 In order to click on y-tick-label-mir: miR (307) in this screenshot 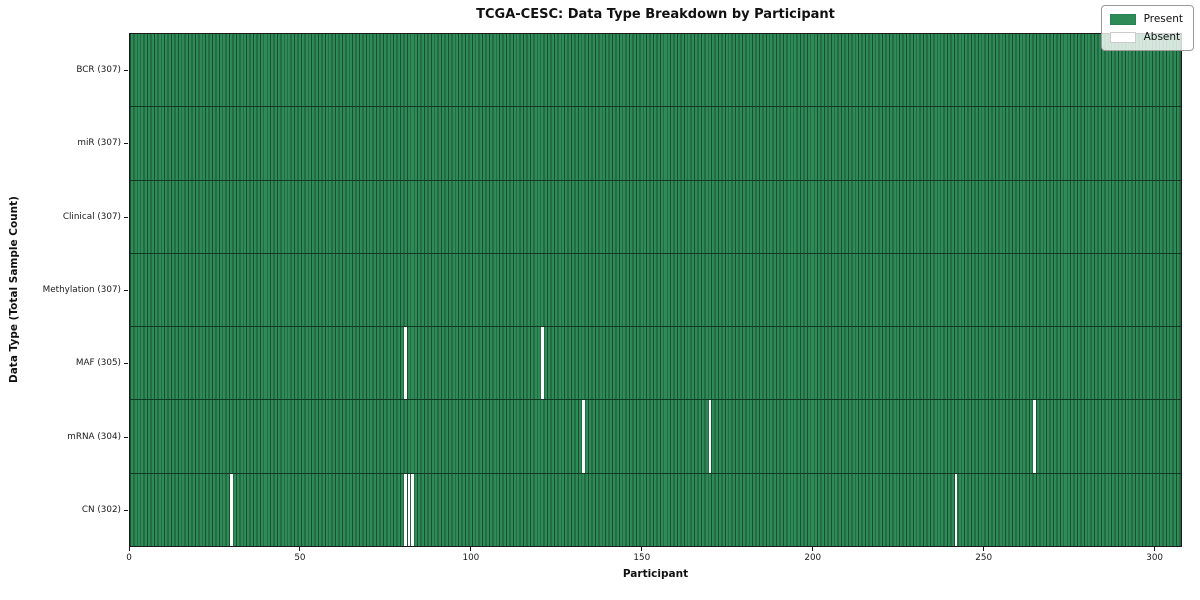, I will do `click(99, 143)`.